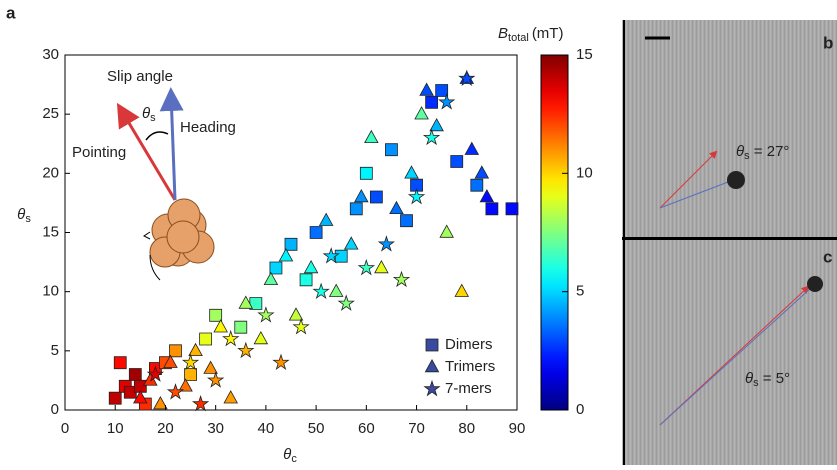  What do you see at coordinates (416, 428) in the screenshot?
I see `x-tick-label: 70` at bounding box center [416, 428].